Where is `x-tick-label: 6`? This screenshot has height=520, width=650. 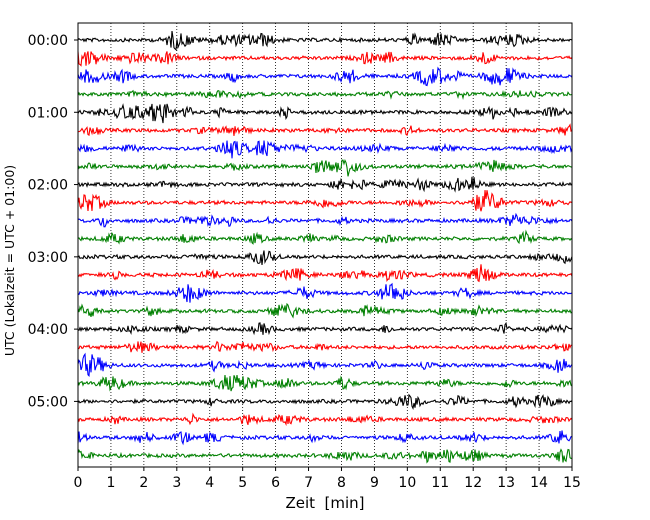
x-tick-label: 6 is located at coordinates (275, 483).